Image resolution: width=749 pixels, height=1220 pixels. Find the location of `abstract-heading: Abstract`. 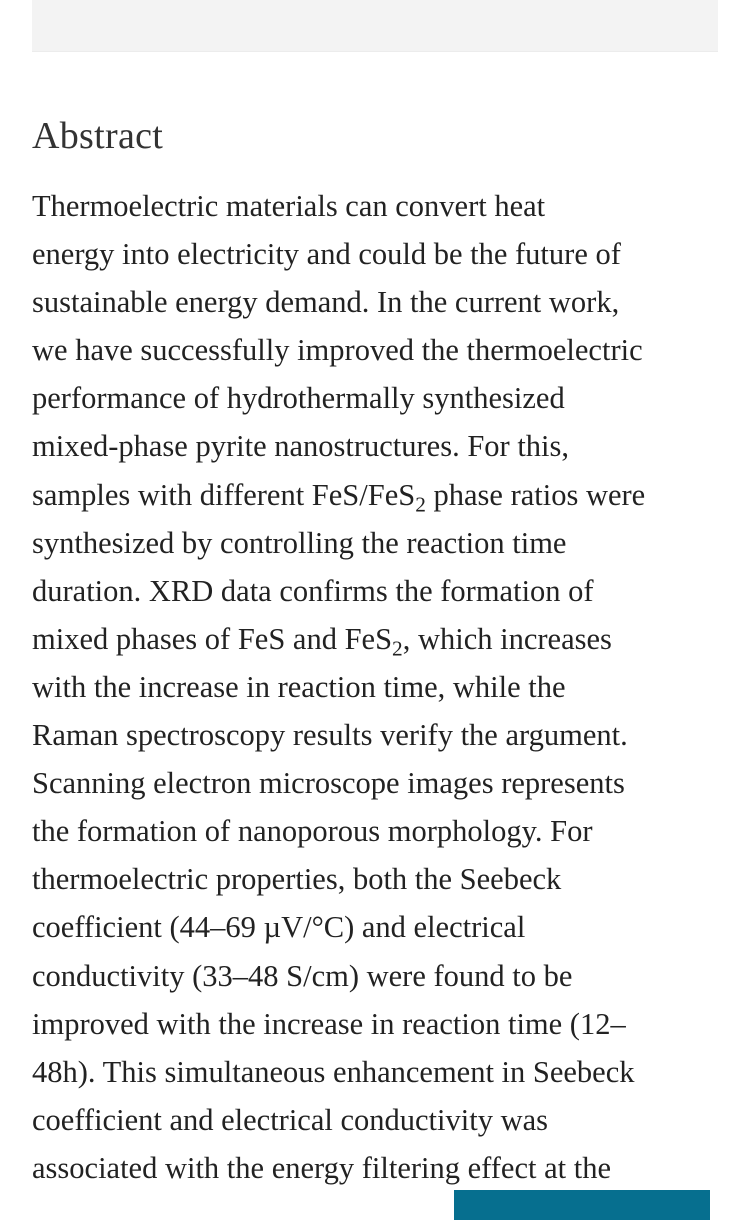

abstract-heading: Abstract is located at coordinates (98, 136).